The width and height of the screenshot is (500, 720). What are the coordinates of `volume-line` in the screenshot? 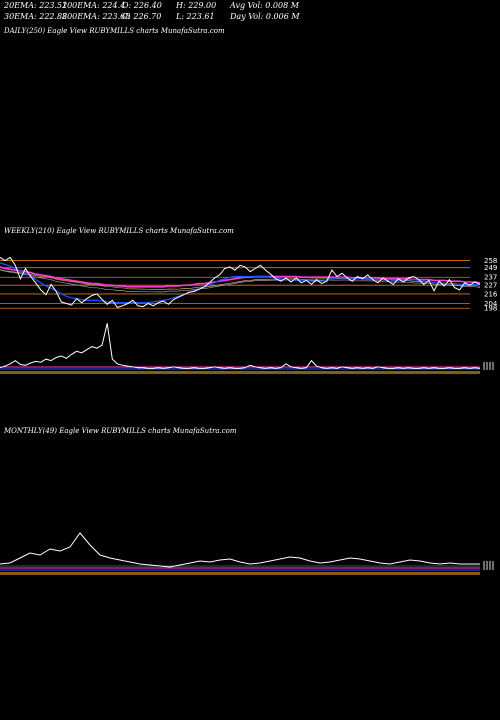 It's located at (240, 346).